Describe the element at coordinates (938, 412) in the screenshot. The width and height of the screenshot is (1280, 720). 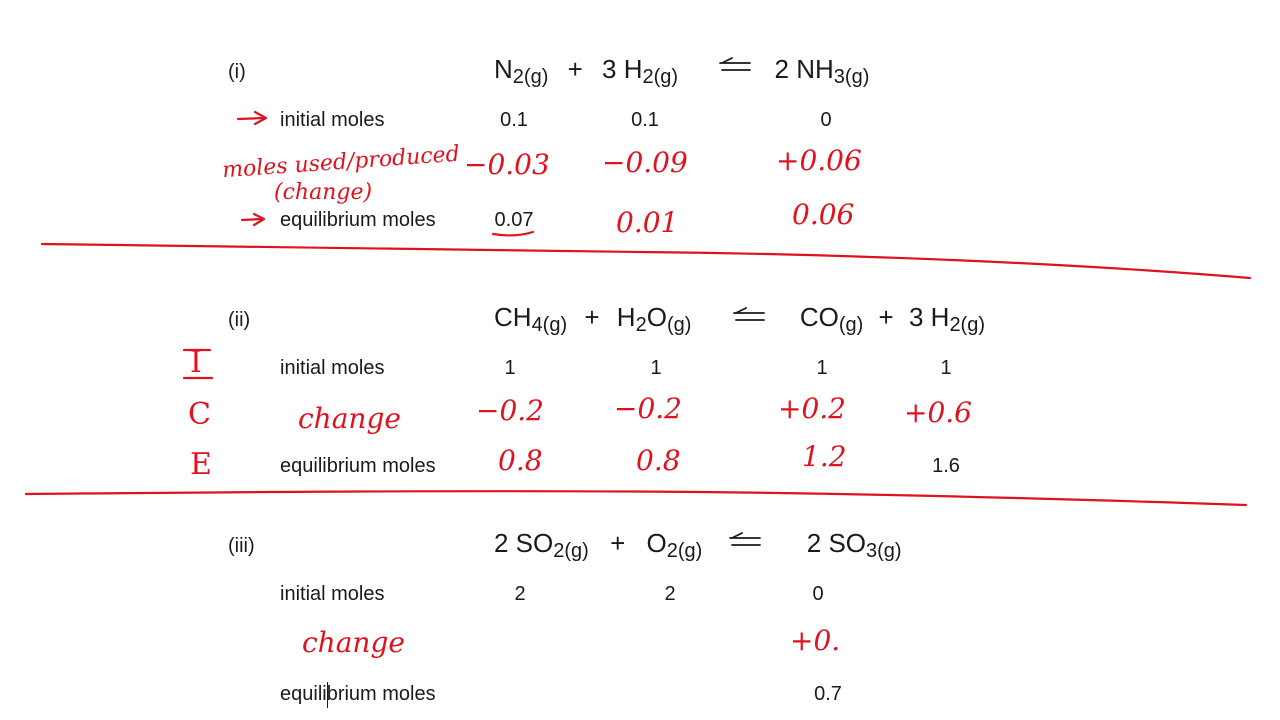
I see `cell-handwritten: +0.6` at that location.